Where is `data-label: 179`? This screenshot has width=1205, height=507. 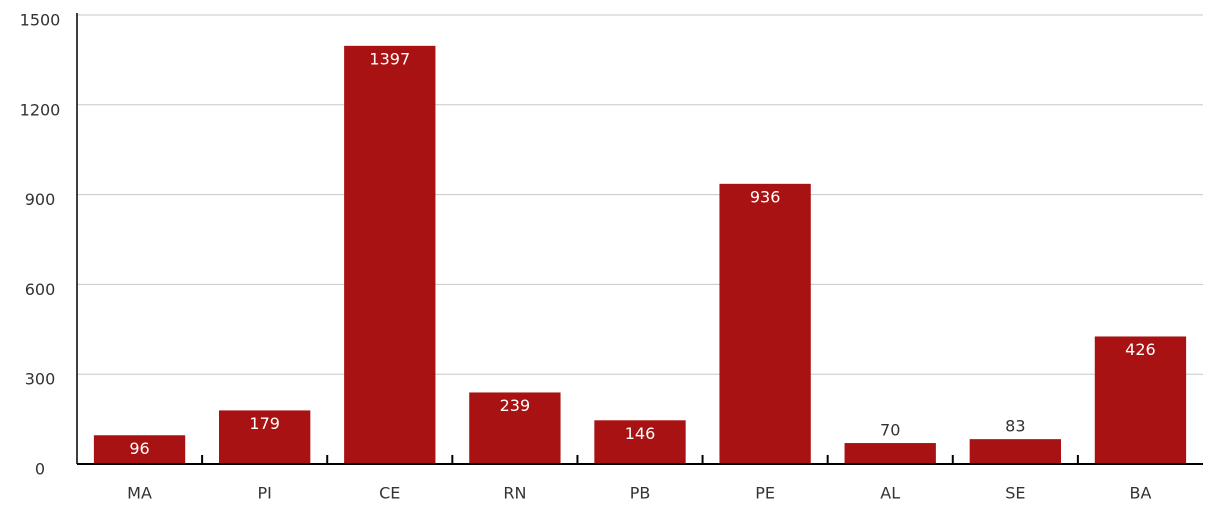 data-label: 179 is located at coordinates (264, 423).